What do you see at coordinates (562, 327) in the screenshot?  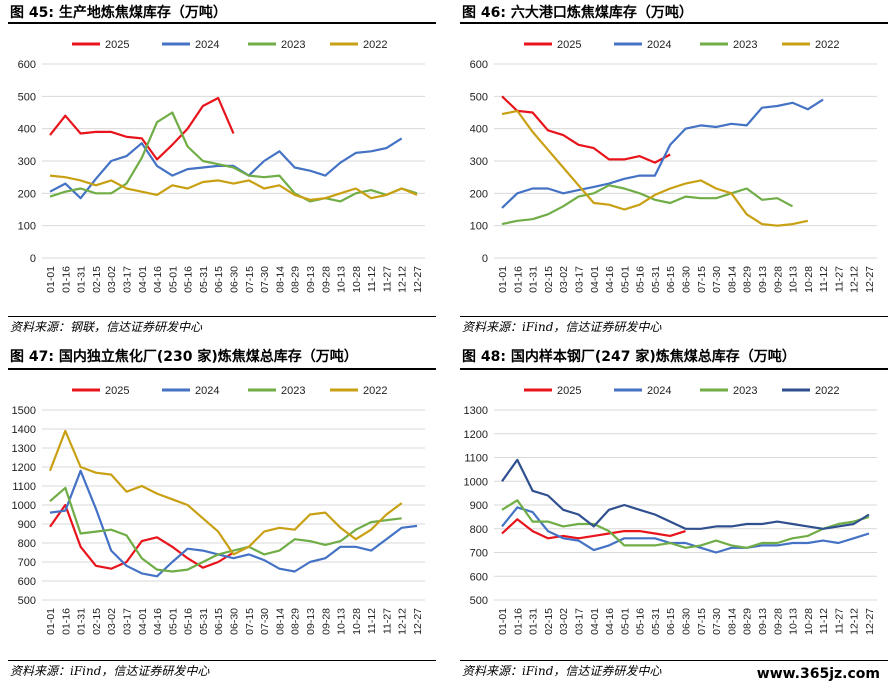 I see `source-text: 资料来源：iFind，信达证券研发中心` at bounding box center [562, 327].